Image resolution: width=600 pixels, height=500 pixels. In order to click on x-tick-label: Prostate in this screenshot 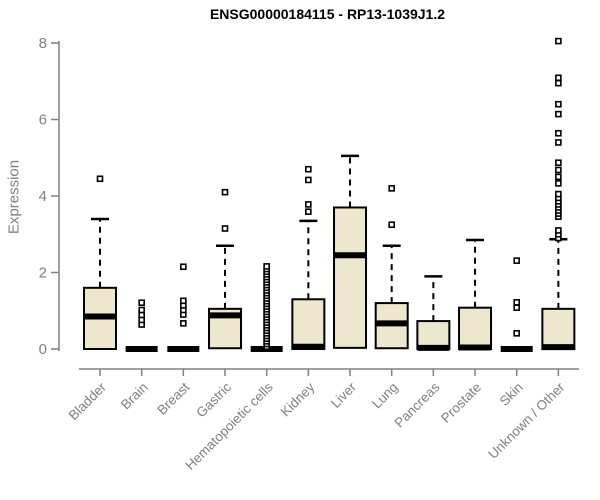, I will do `click(461, 403)`.